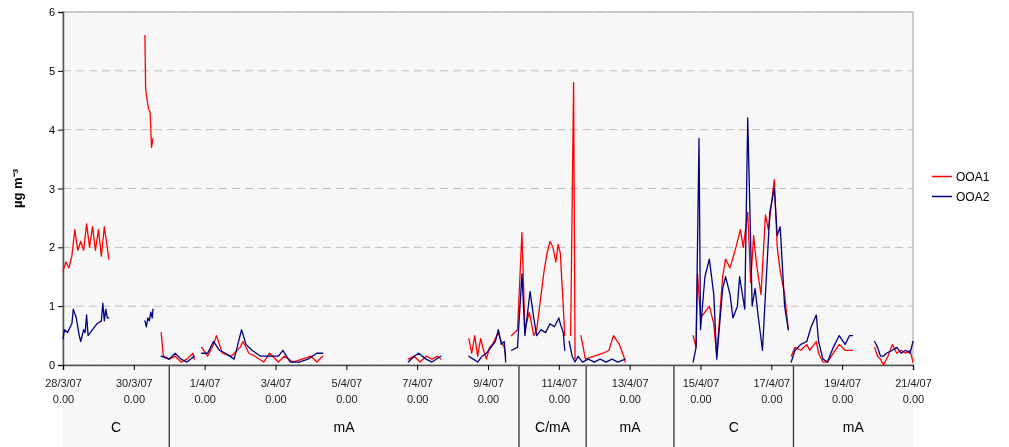 This screenshot has height=447, width=1009. Describe the element at coordinates (417, 391) in the screenshot. I see `x-tick-label: 7/4/07 0.00` at that location.